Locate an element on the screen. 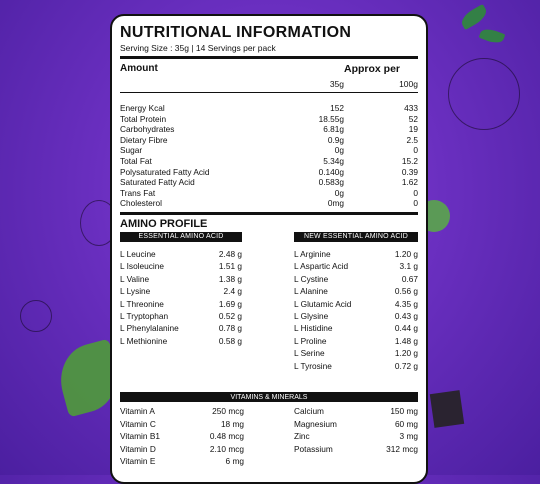 Image resolution: width=540 pixels, height=484 pixels. card-title: NUTRITIONAL INFORMATION is located at coordinates (236, 32).